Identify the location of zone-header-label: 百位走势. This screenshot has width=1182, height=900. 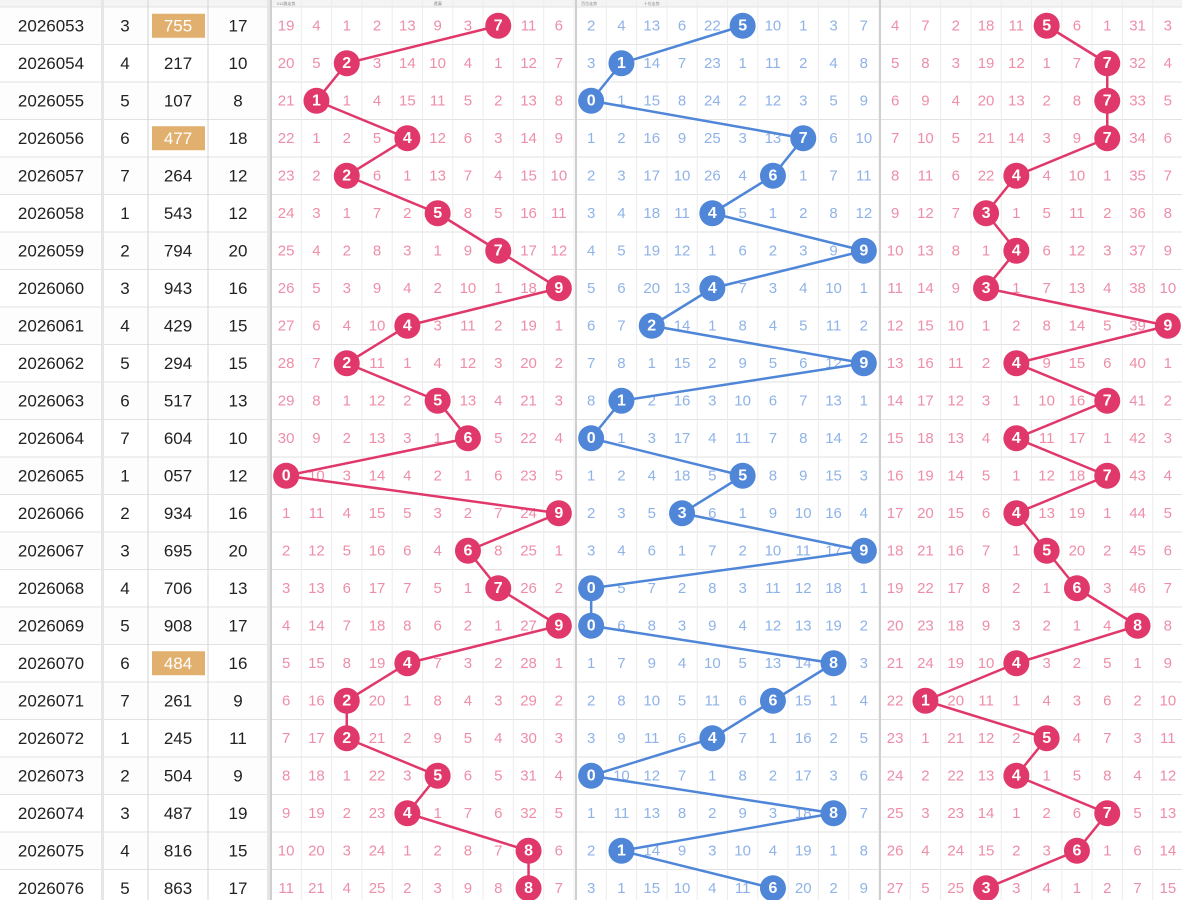
(589, 3).